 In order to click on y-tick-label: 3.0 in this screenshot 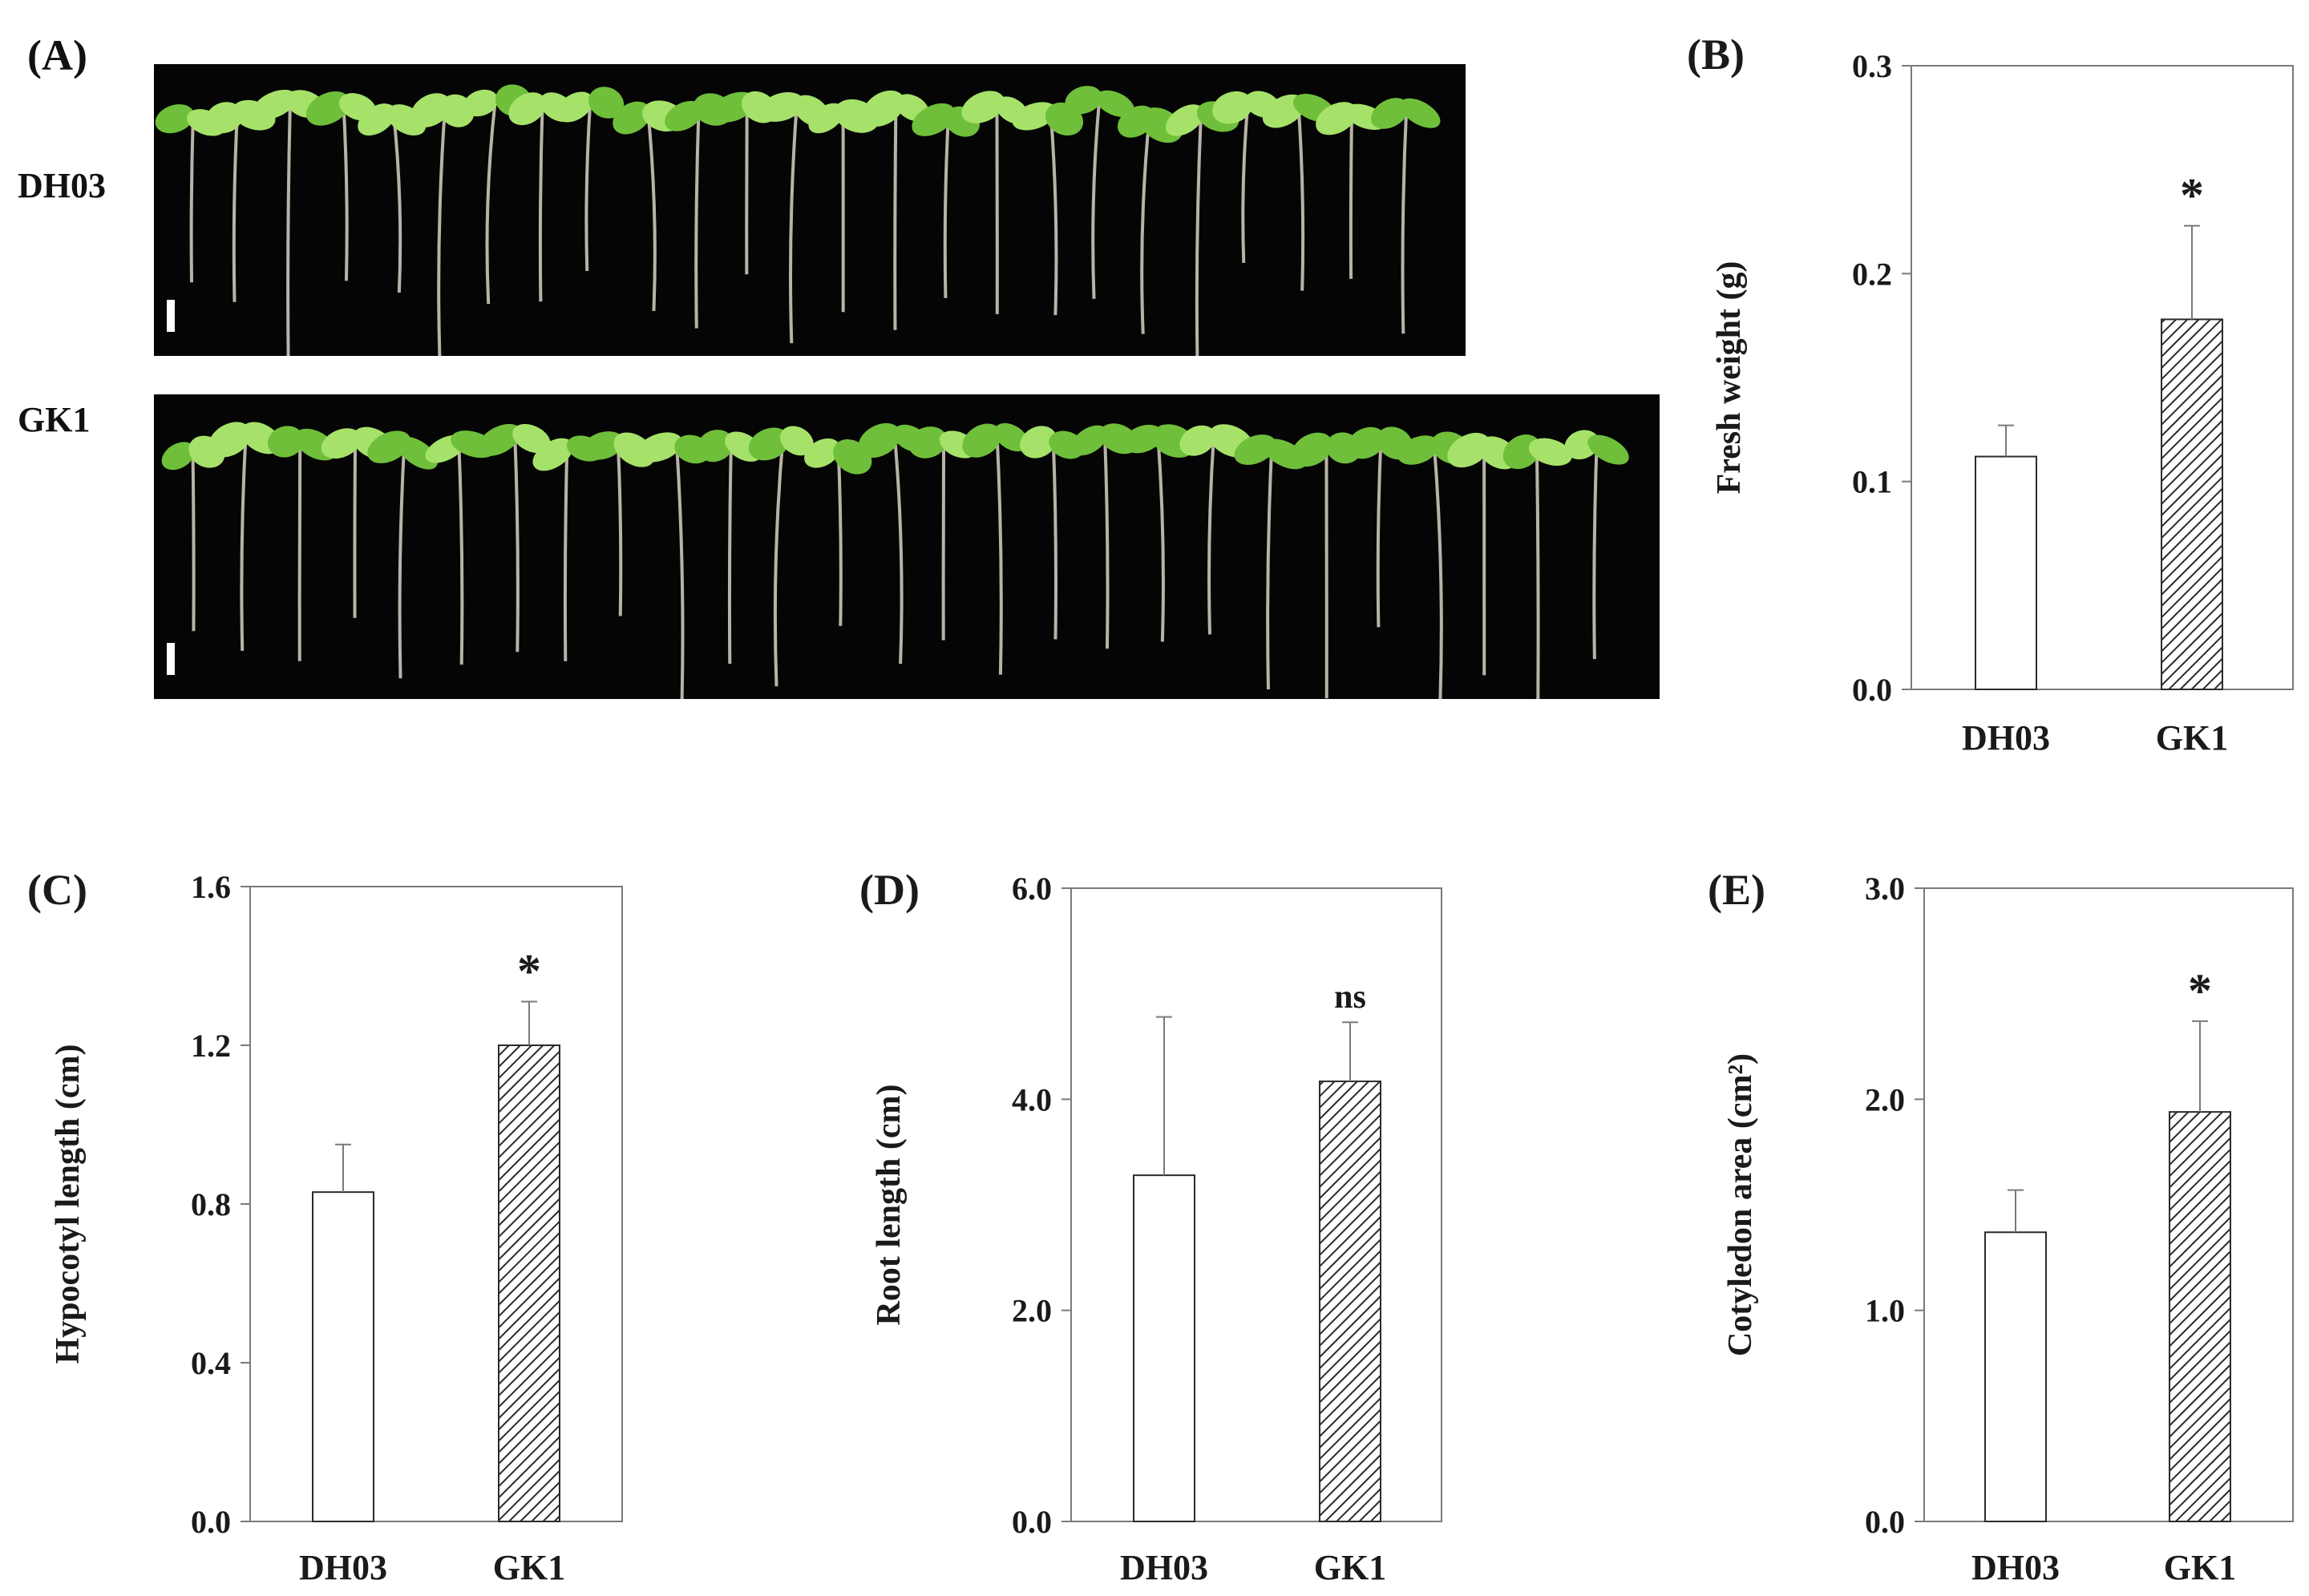, I will do `click(1885, 889)`.